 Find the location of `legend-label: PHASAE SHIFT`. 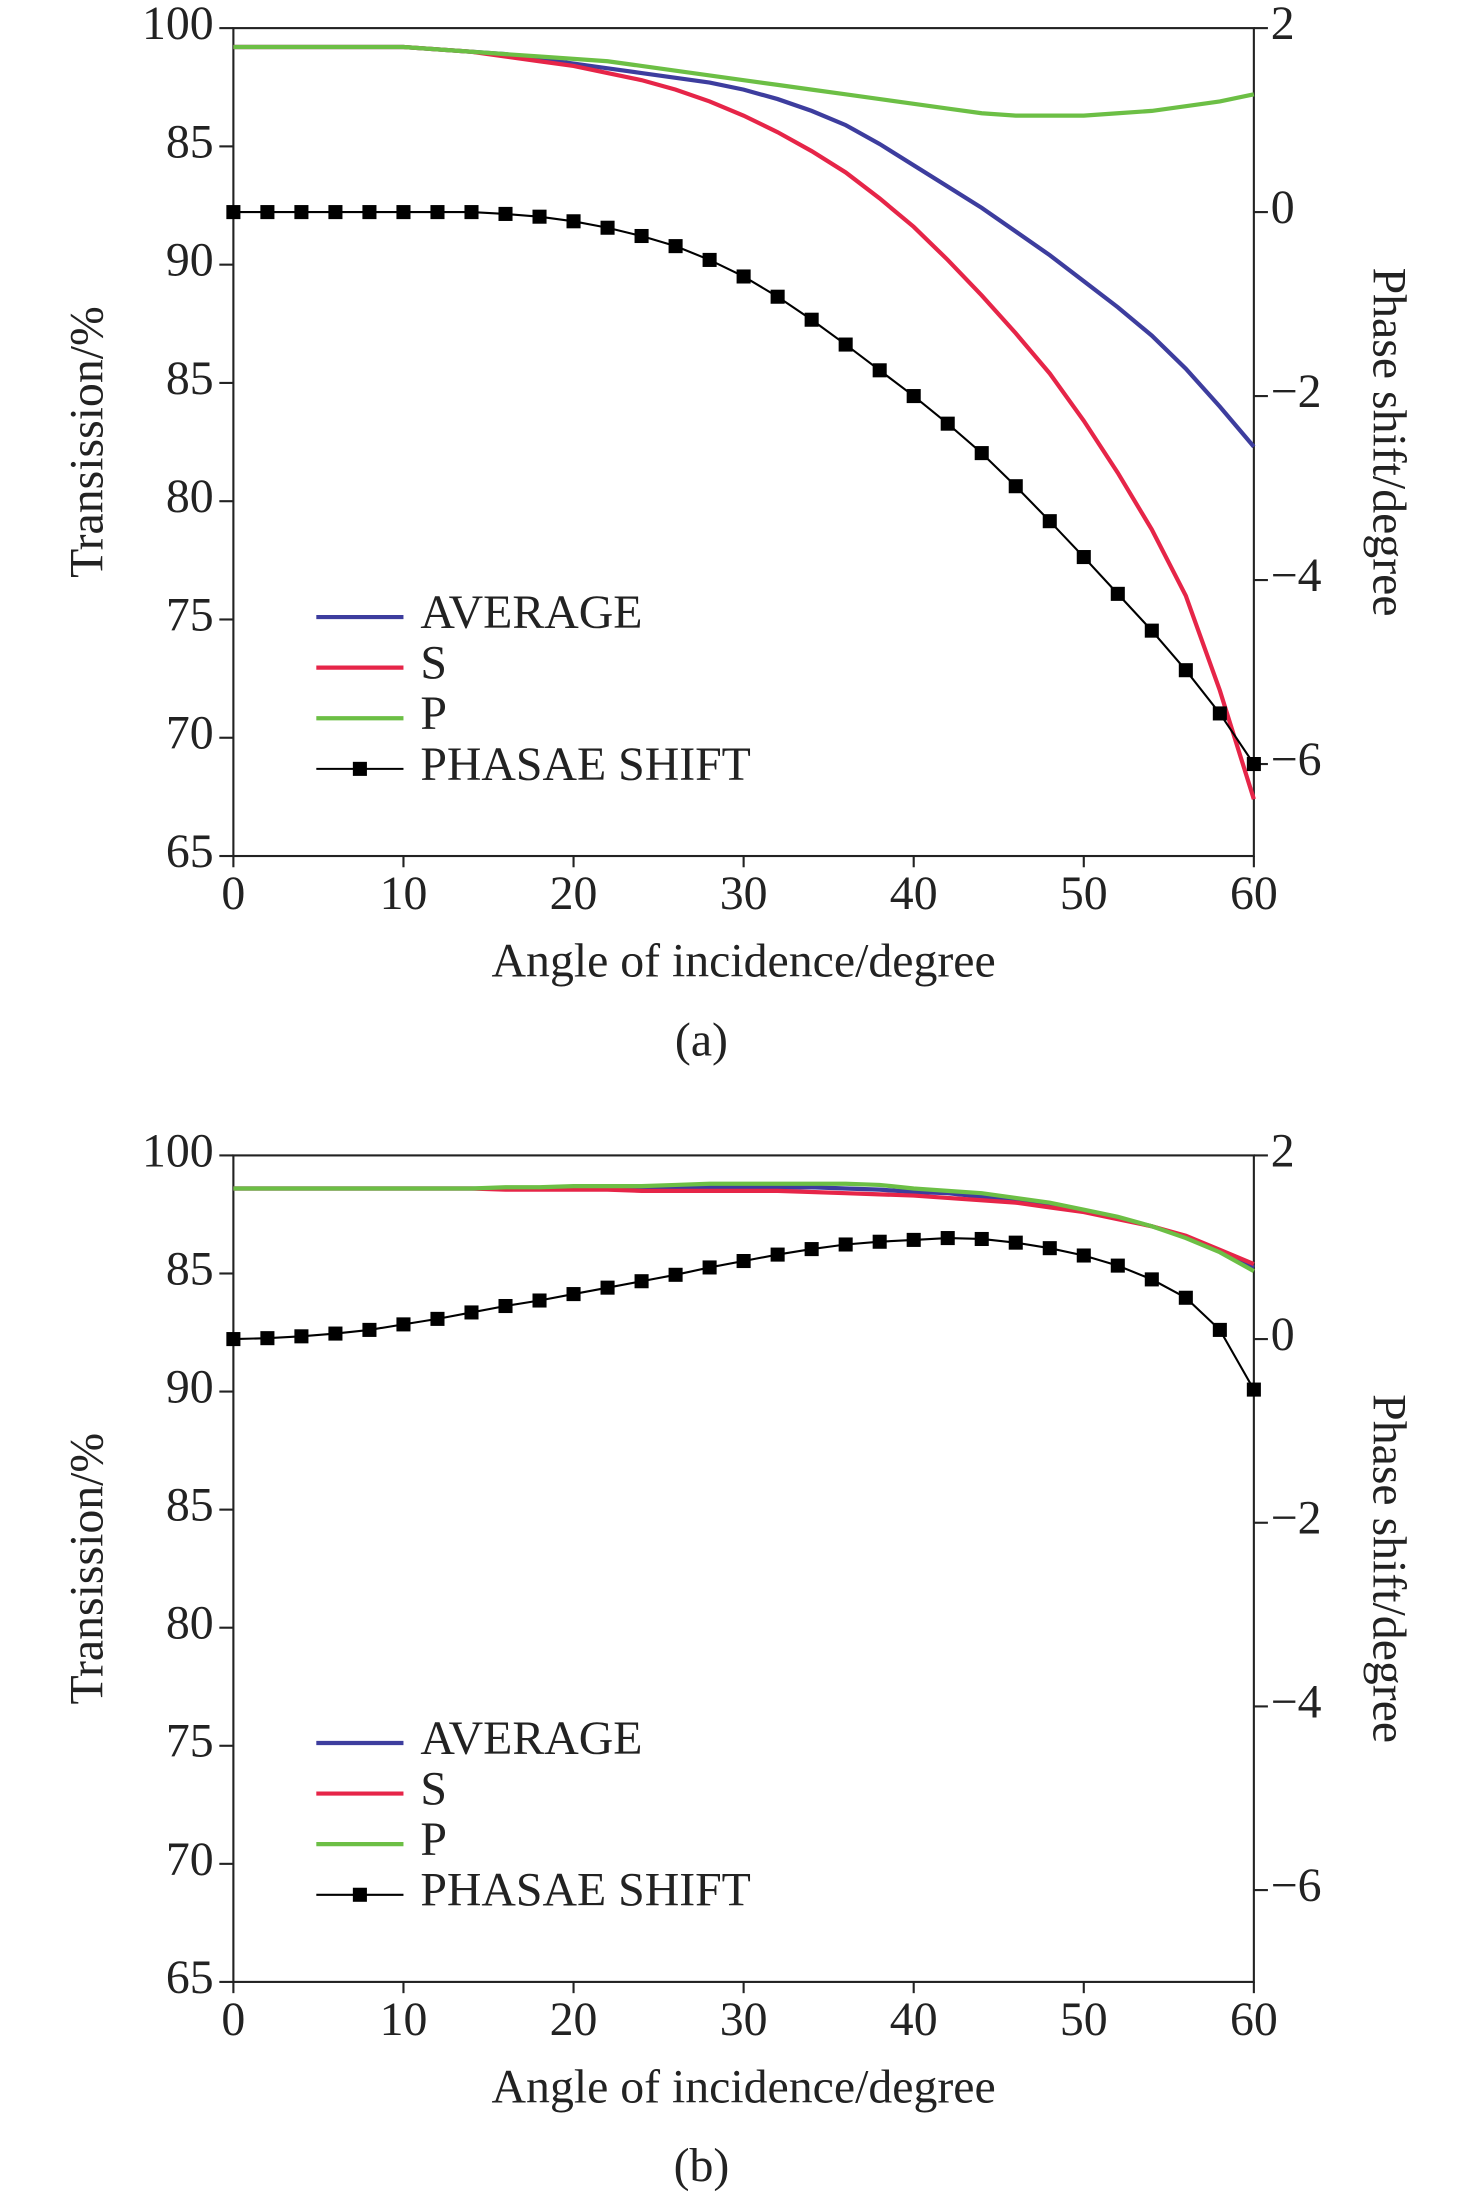

legend-label: PHASAE SHIFT is located at coordinates (585, 764).